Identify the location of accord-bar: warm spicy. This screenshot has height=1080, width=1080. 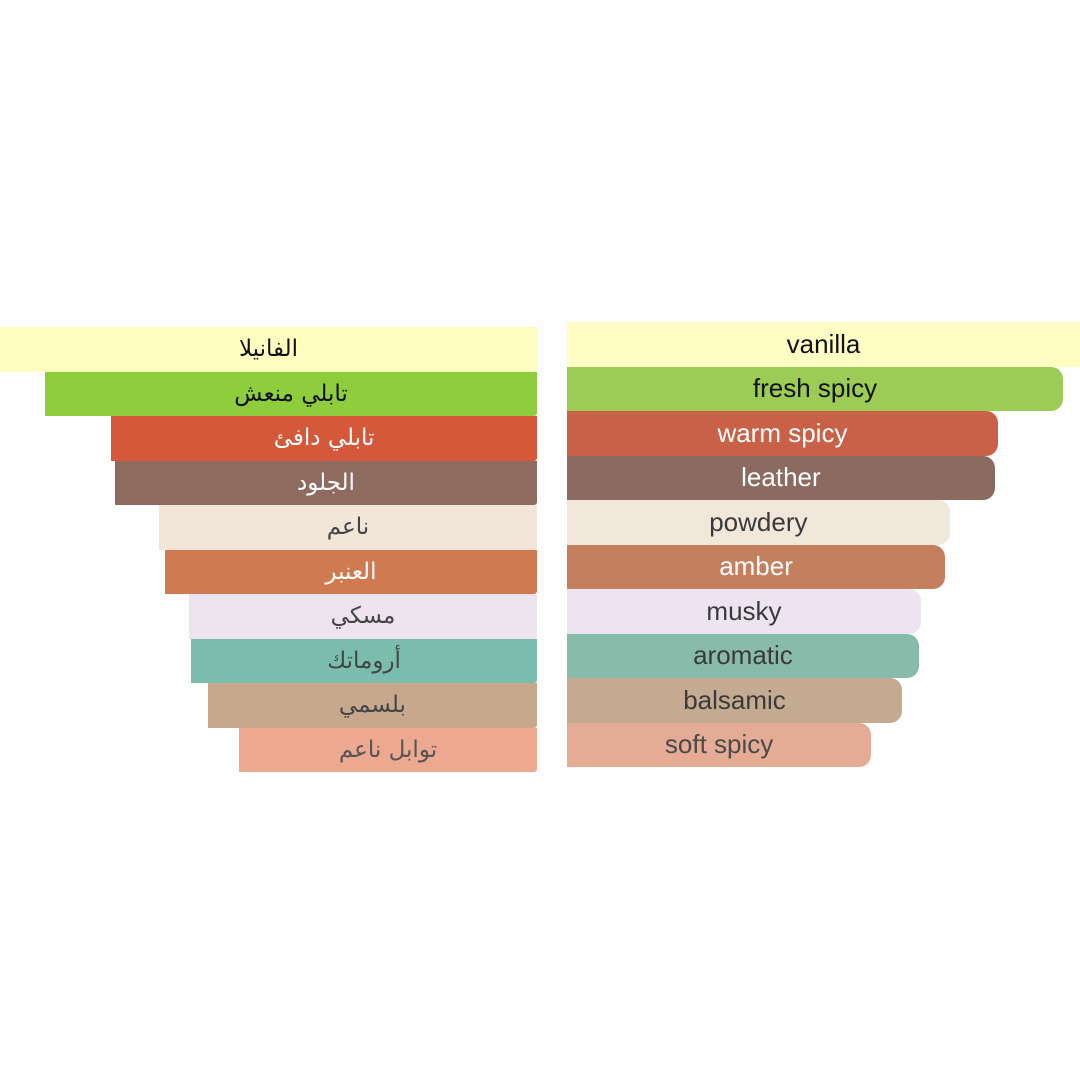
(782, 433).